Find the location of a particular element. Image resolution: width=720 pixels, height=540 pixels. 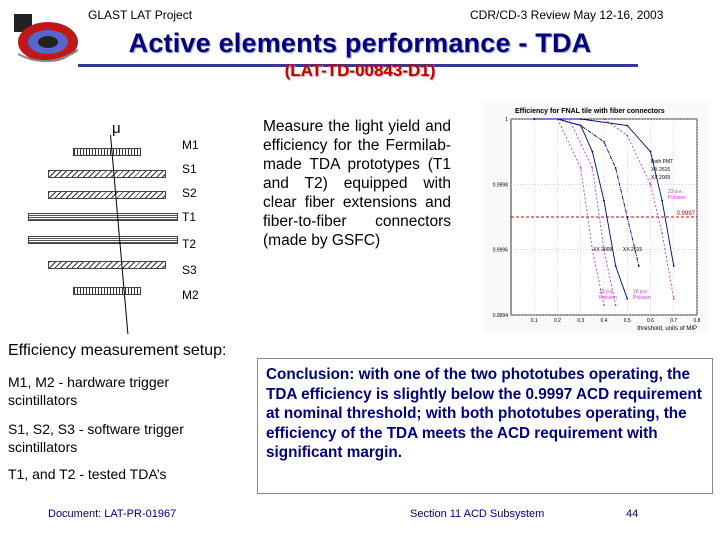

x-tick-label: 0.1 is located at coordinates (534, 321).